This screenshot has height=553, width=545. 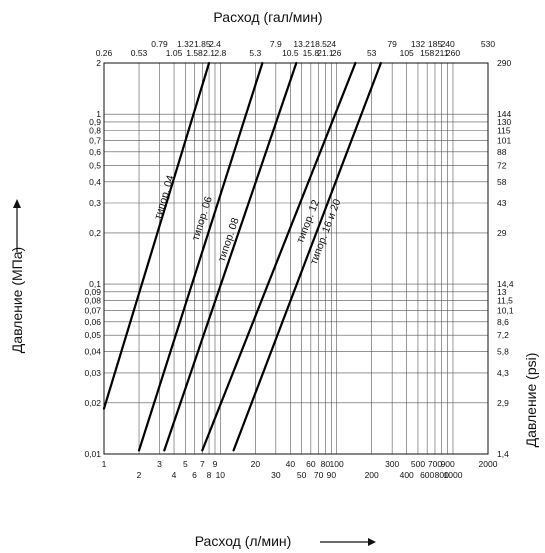 I want to click on y-tick-label-left: 0,6, so click(x=95, y=152).